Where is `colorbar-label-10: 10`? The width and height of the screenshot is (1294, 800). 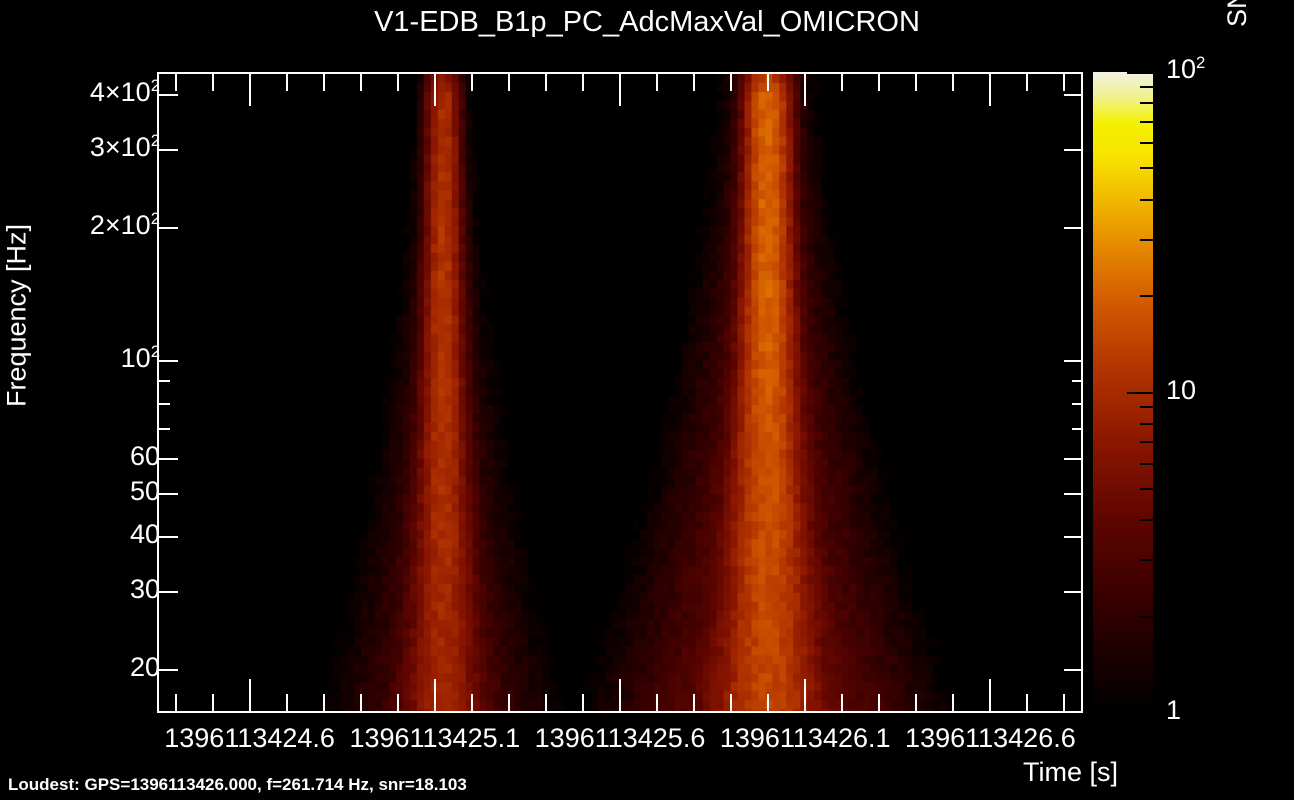 colorbar-label-10: 10 is located at coordinates (1181, 389).